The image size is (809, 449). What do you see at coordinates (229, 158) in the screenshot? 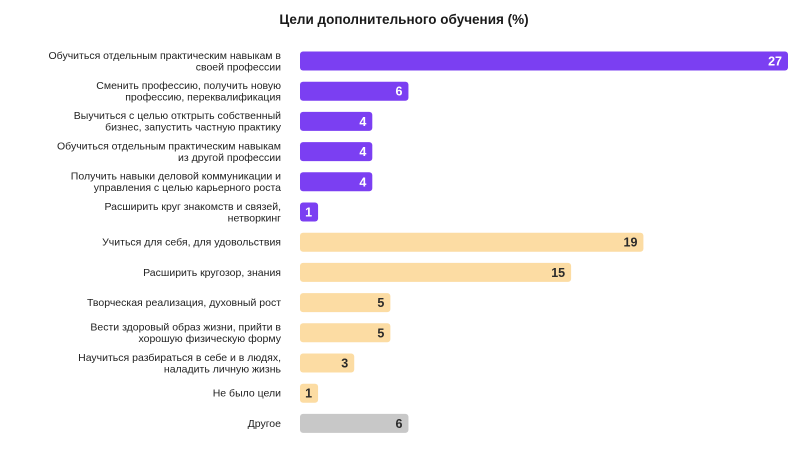
I see `category-label-line: из другой профессии` at bounding box center [229, 158].